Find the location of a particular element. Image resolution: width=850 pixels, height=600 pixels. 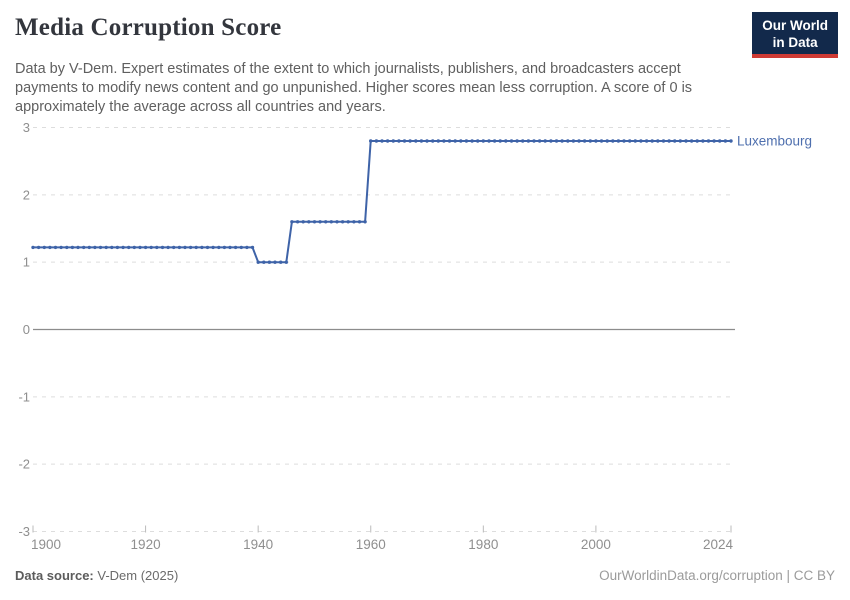

y-axis-tick-label: 2 is located at coordinates (26, 194).